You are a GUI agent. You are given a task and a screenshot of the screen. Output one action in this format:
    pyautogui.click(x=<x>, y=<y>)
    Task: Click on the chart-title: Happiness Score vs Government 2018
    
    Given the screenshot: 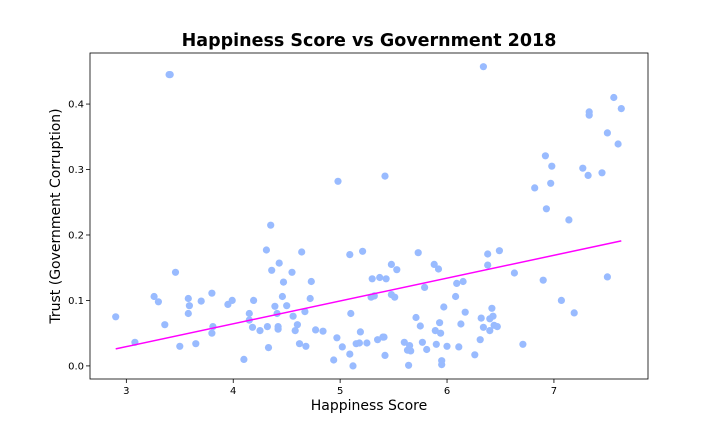 What is the action you would take?
    pyautogui.click(x=369, y=41)
    